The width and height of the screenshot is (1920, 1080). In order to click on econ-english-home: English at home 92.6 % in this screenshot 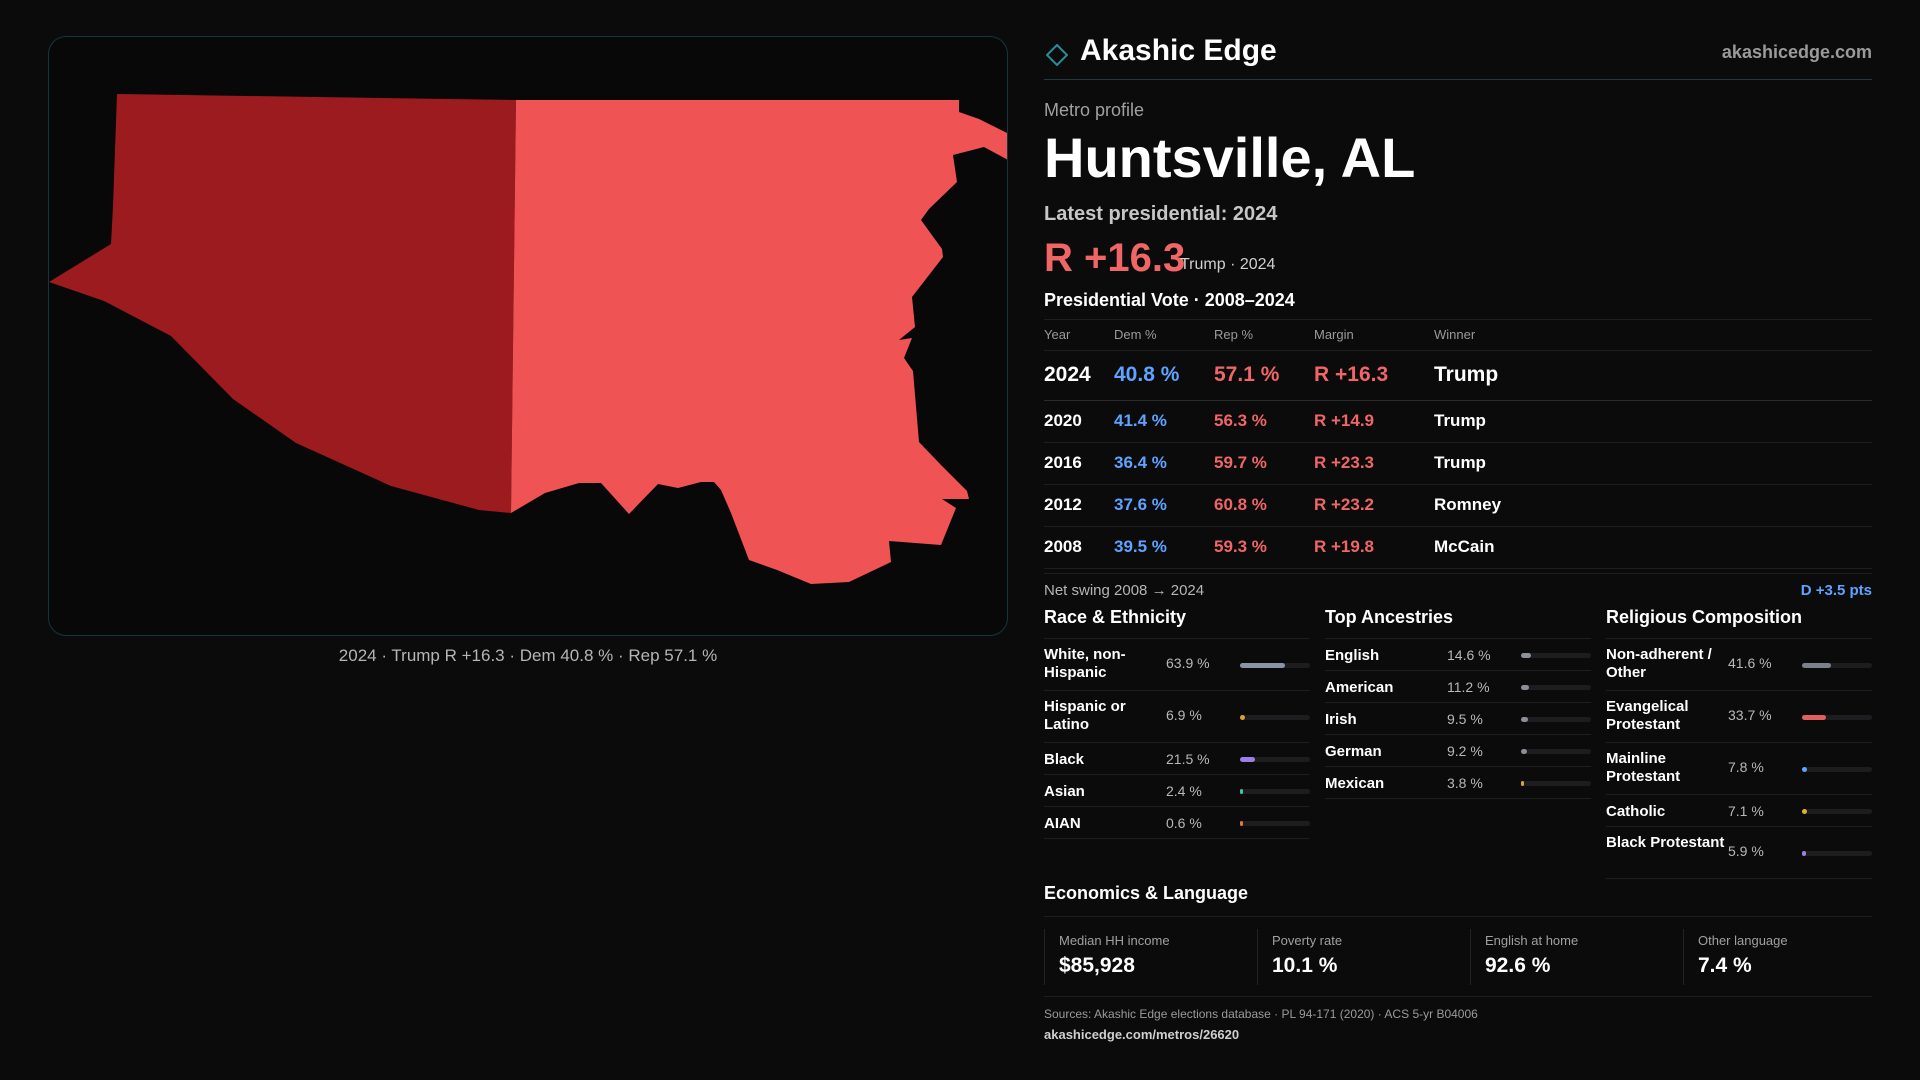, I will do `click(1572, 956)`.